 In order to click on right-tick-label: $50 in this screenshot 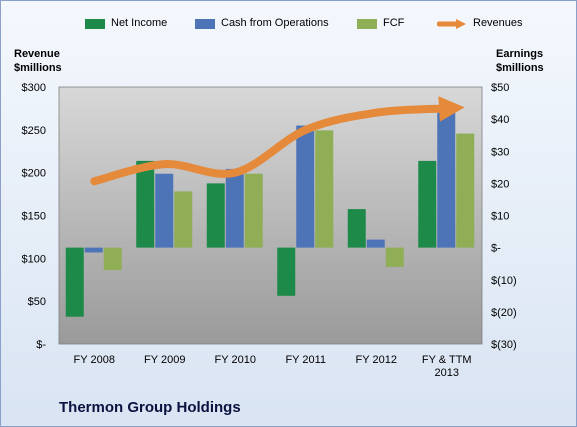, I will do `click(500, 88)`.